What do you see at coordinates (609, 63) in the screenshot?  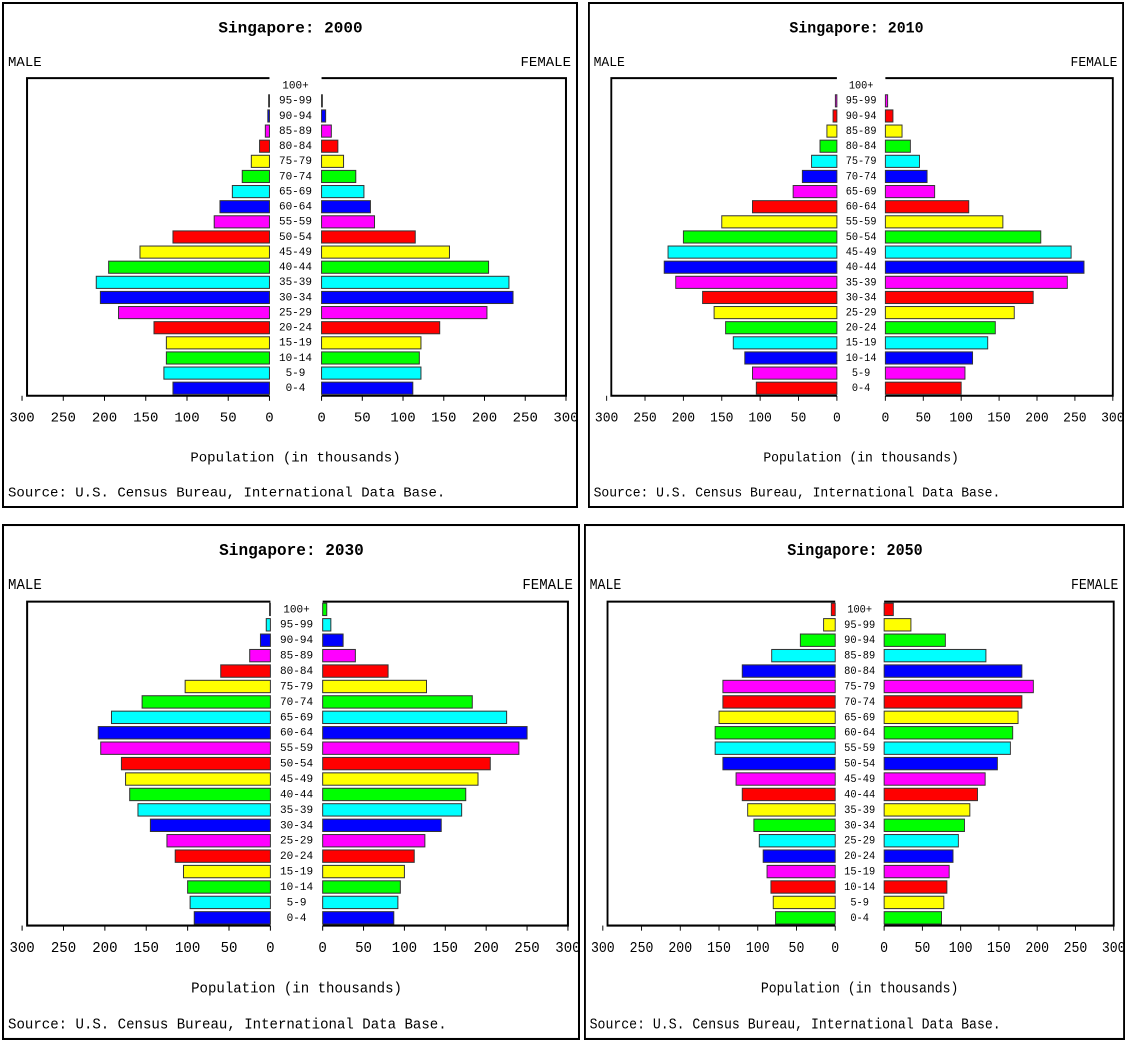 I see `legend-male: MALE` at bounding box center [609, 63].